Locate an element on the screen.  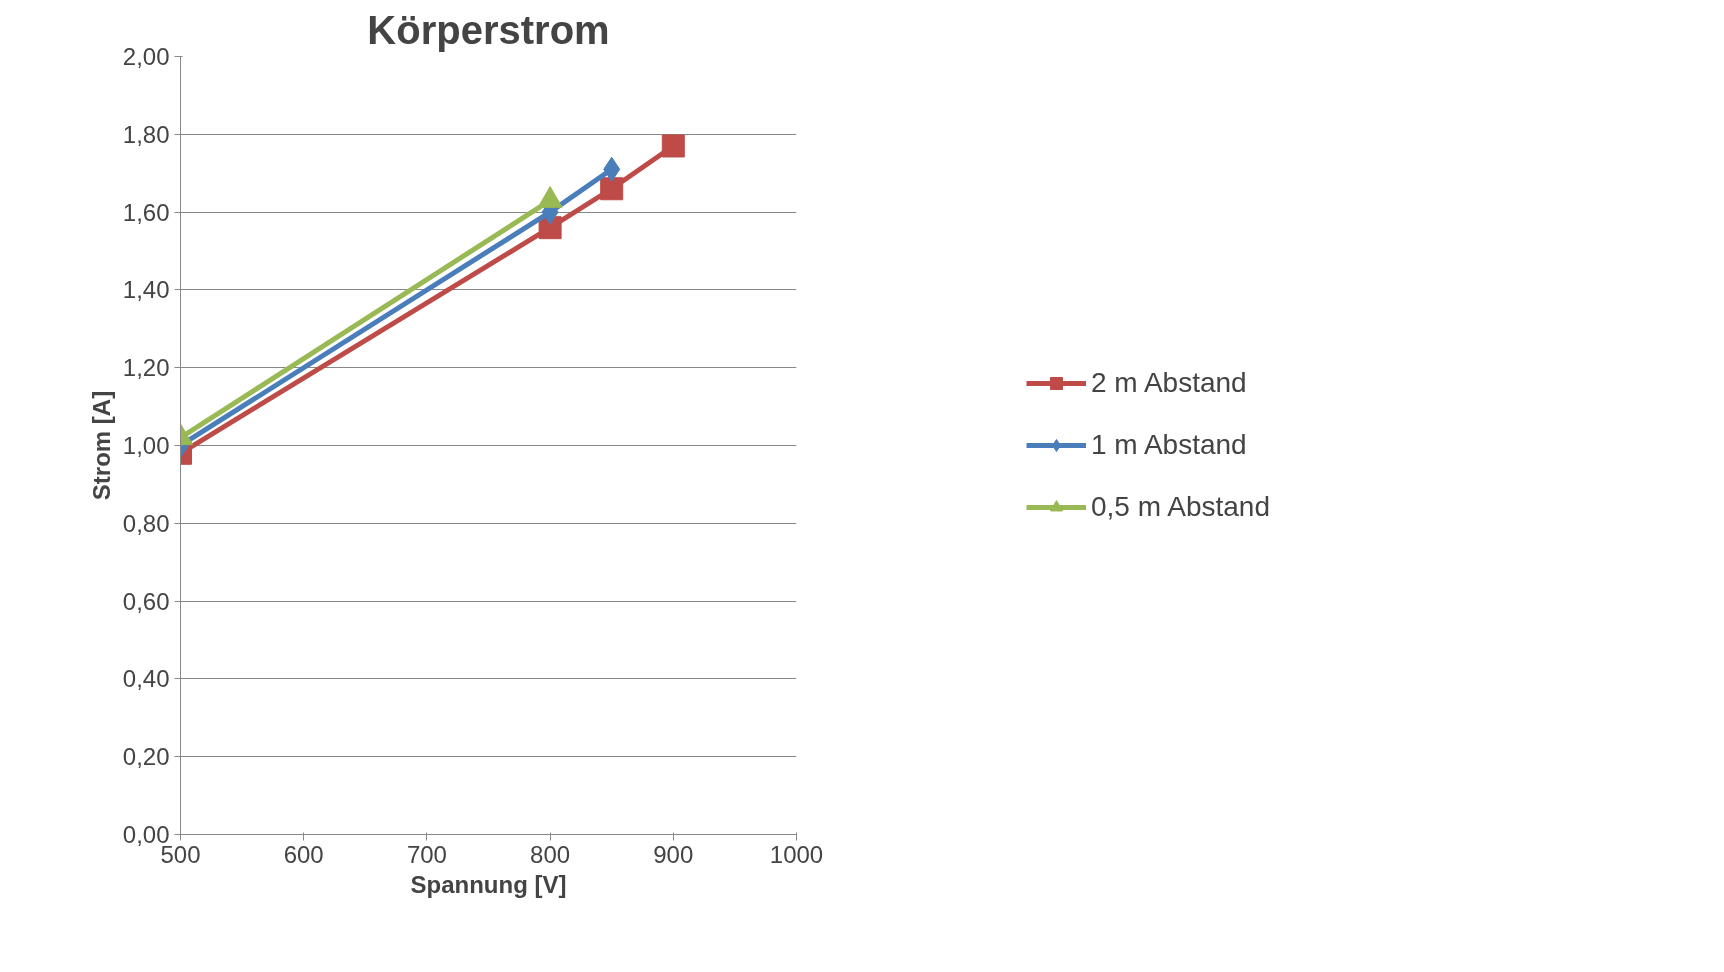
x-tick-label: 700 is located at coordinates (426, 854).